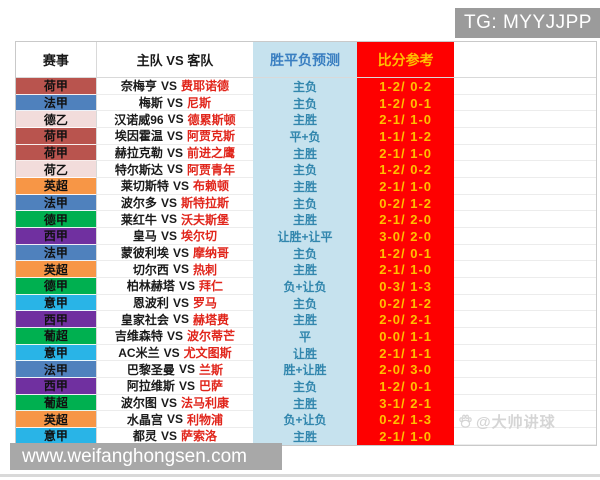 This screenshot has height=480, width=600. I want to click on teams-cell: 奈梅亨 VS 费耶诺德, so click(174, 86).